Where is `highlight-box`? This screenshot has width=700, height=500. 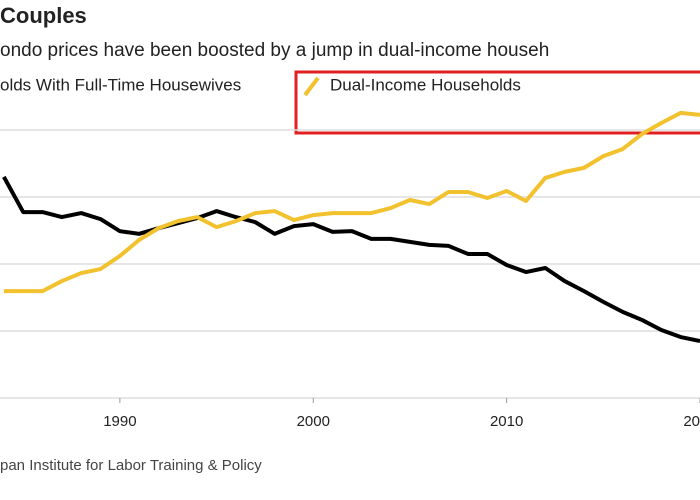 highlight-box is located at coordinates (497, 102).